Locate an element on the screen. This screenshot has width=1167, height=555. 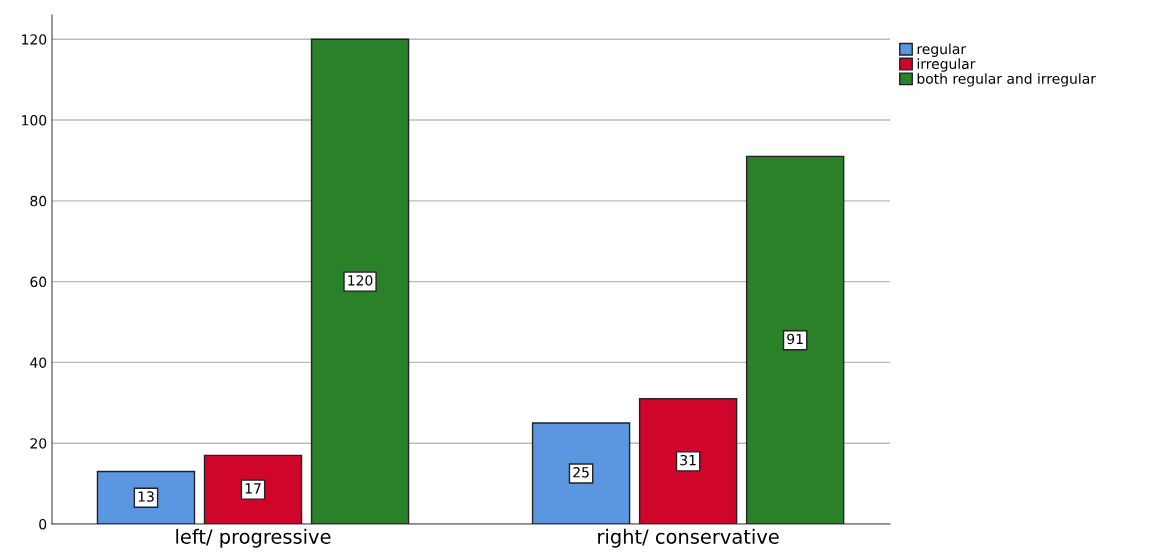
y-tick-label: 0 is located at coordinates (43, 524).